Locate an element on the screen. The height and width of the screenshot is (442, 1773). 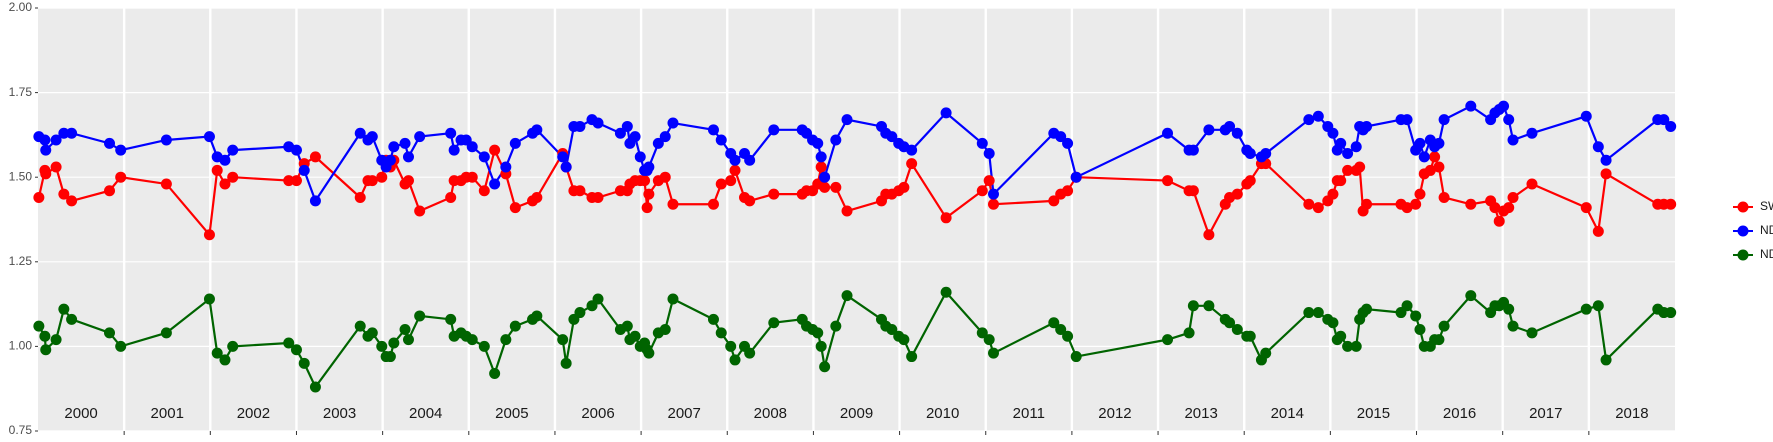
year-label: 2005 is located at coordinates (511, 413).